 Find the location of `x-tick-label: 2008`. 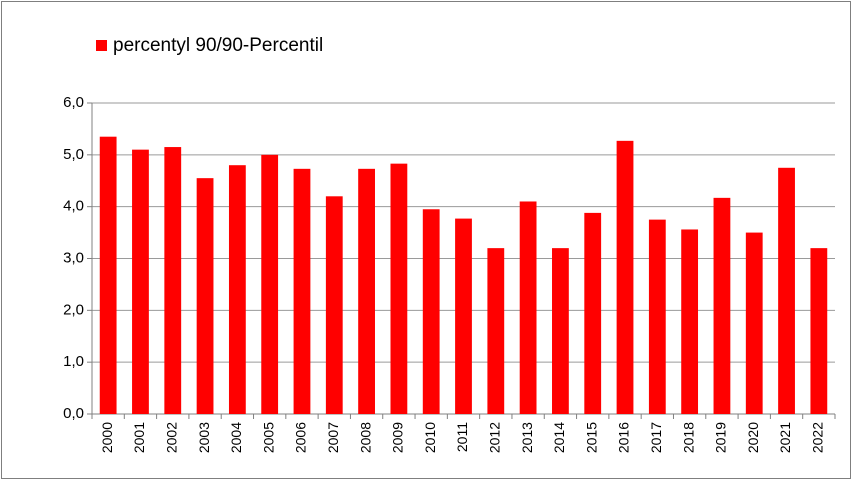

x-tick-label: 2008 is located at coordinates (365, 437).